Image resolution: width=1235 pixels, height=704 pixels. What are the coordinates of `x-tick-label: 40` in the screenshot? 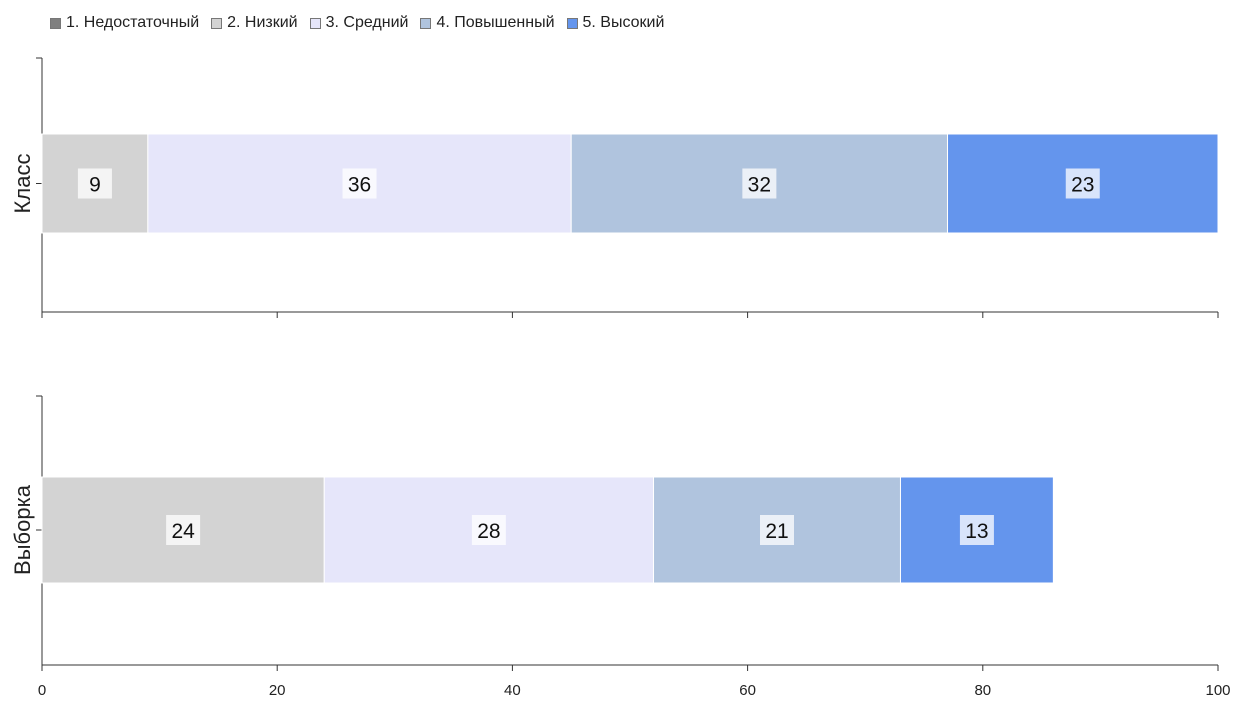 It's located at (512, 690).